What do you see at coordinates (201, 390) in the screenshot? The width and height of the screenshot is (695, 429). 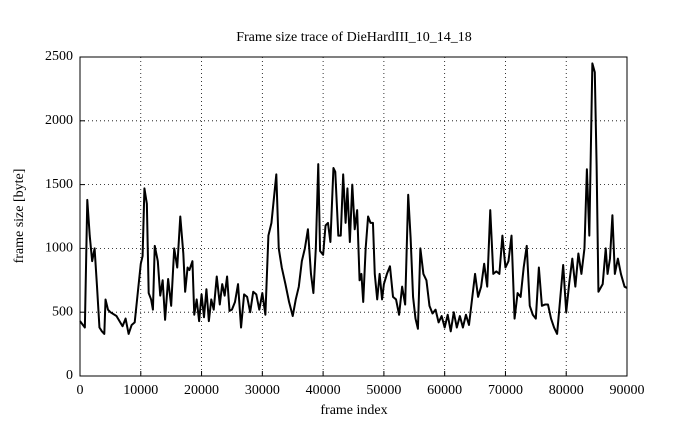 I see `x-tick-label: 20000` at bounding box center [201, 390].